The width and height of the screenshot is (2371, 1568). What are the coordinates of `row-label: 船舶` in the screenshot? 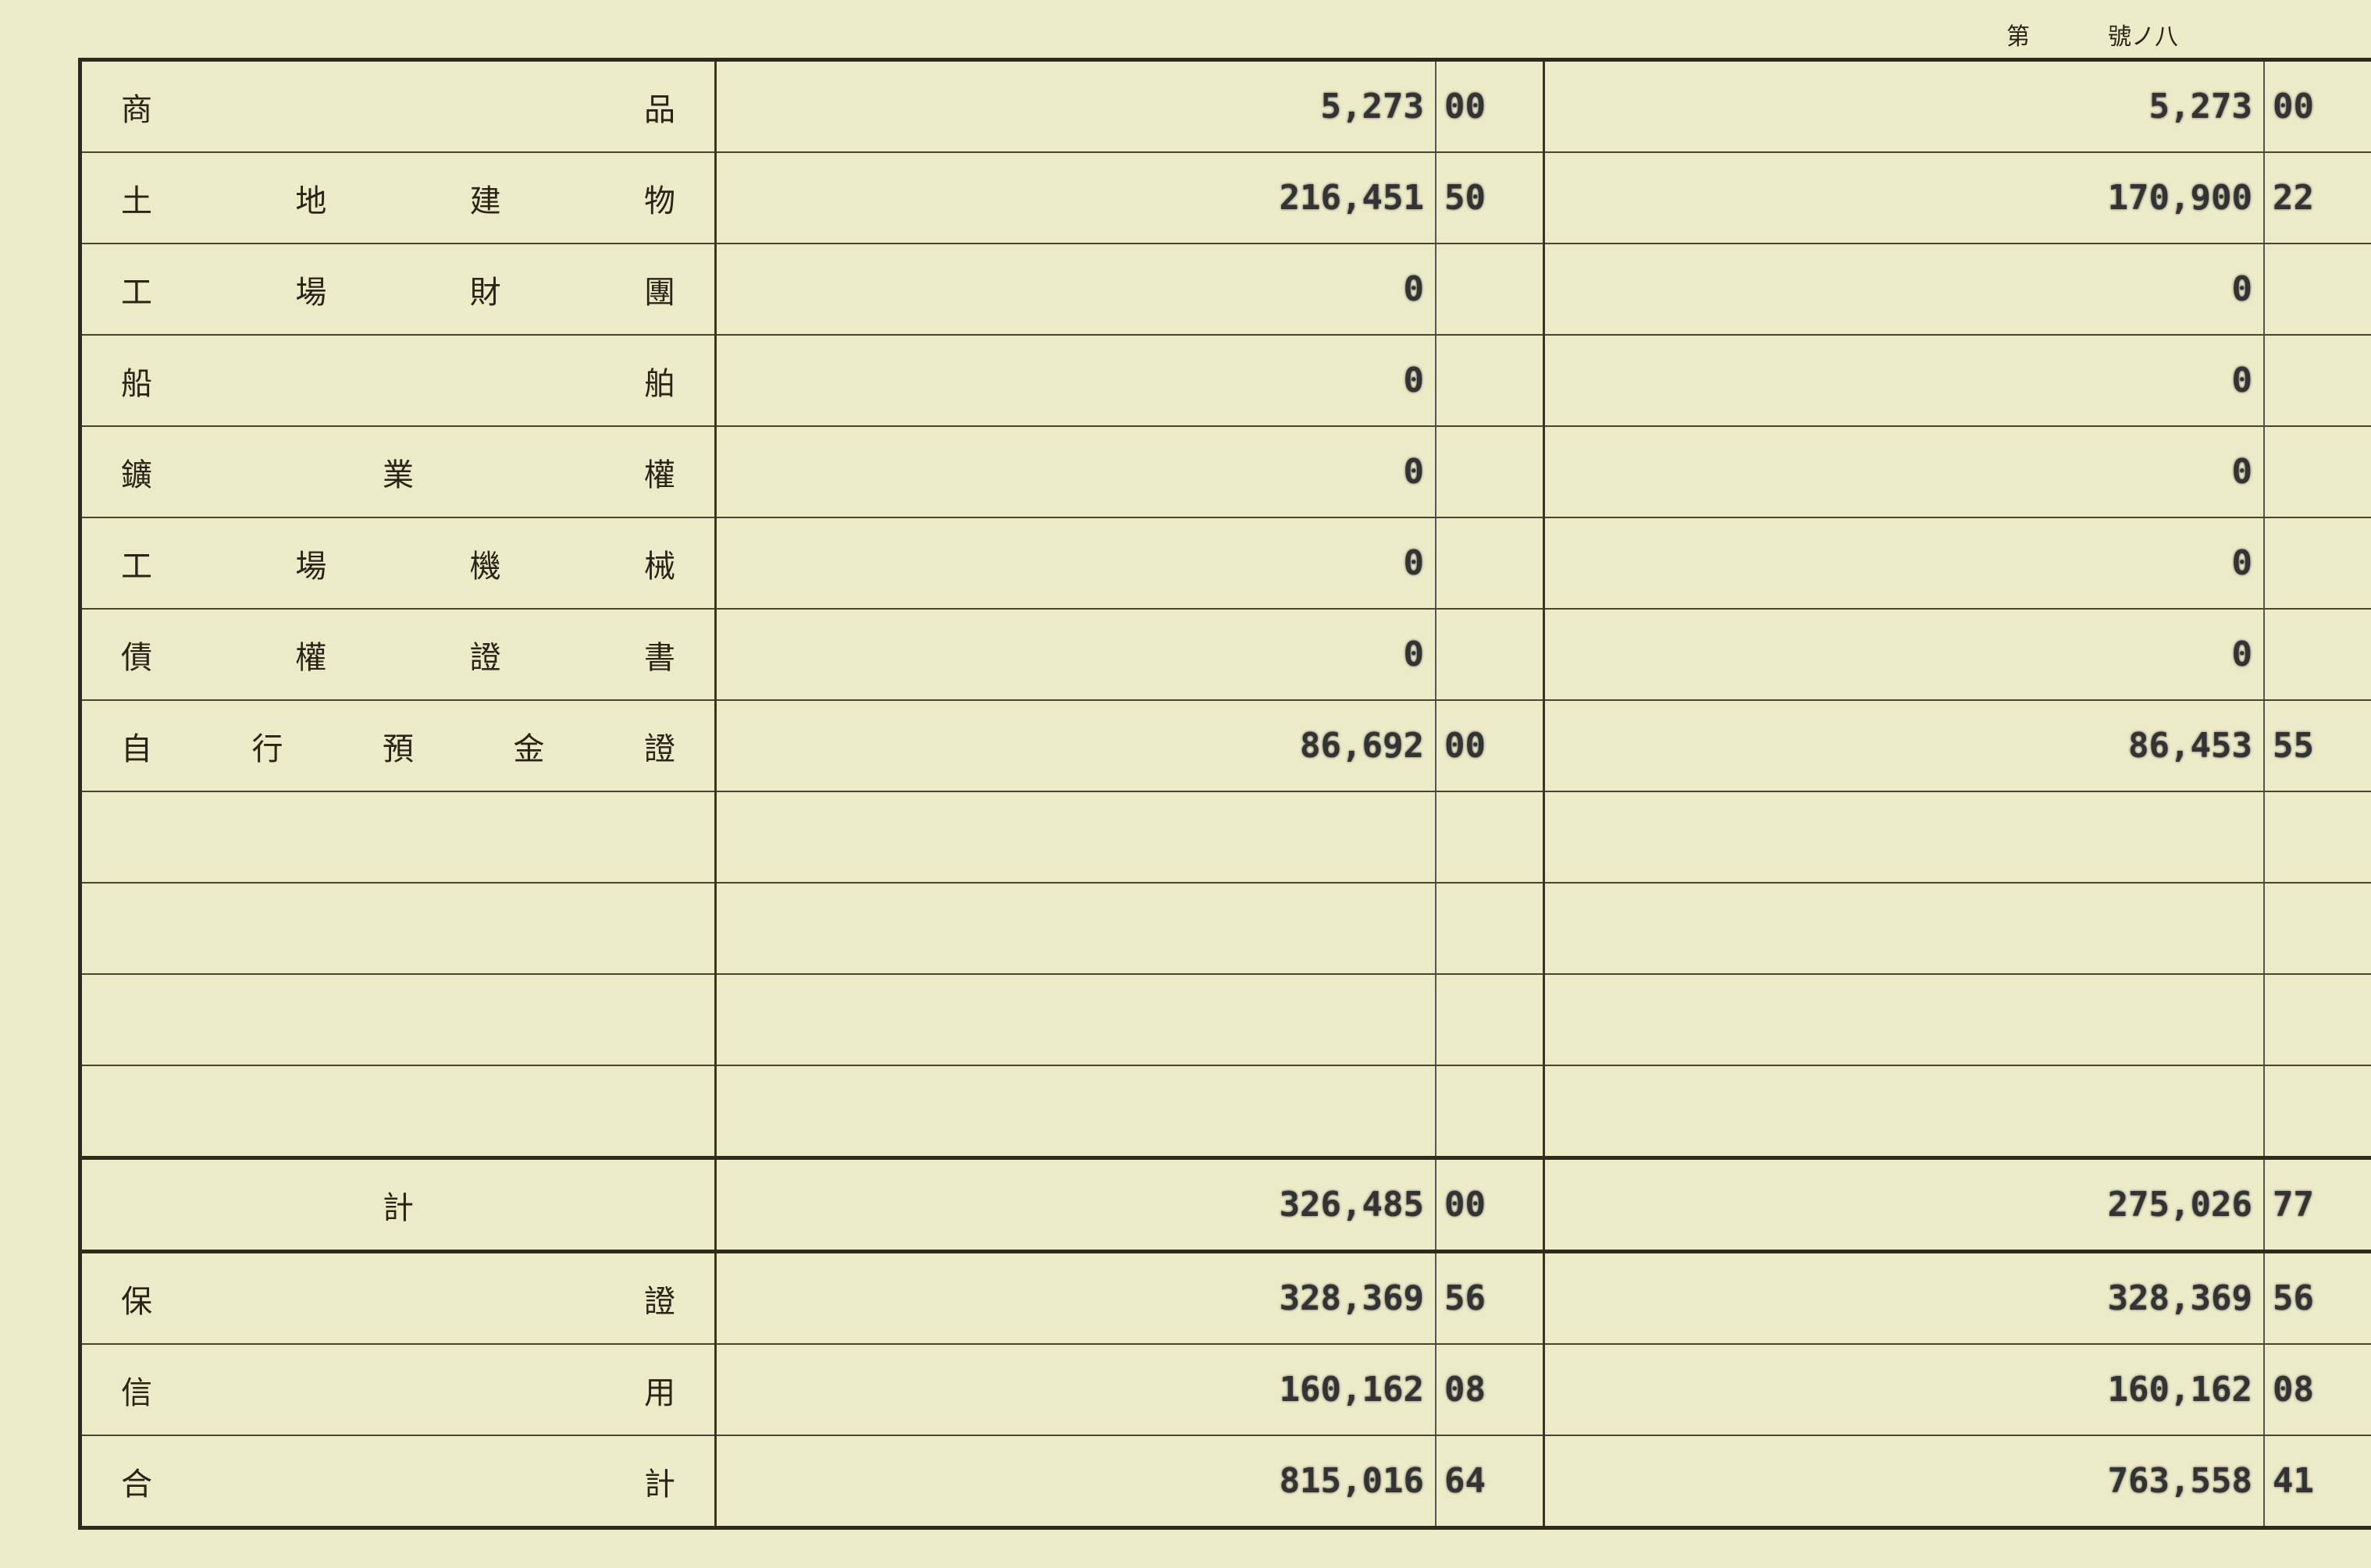 It's located at (399, 380).